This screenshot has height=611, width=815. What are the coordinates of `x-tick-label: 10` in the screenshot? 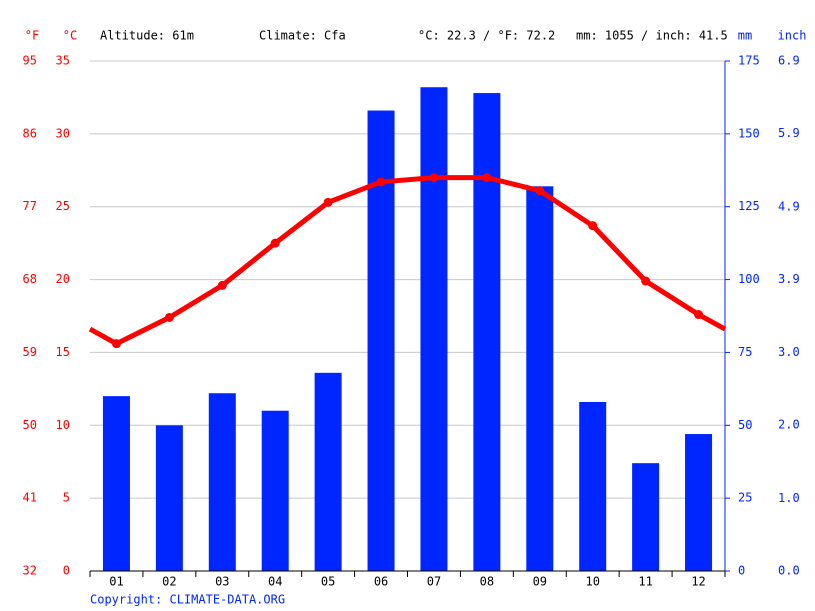 It's located at (592, 582).